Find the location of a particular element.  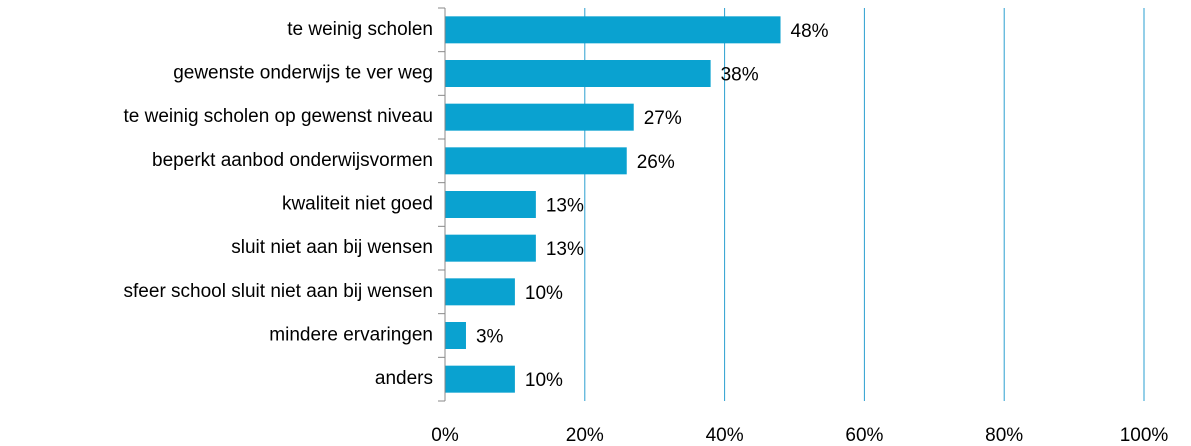

y-tick-label: te weinig scholen is located at coordinates (360, 29).